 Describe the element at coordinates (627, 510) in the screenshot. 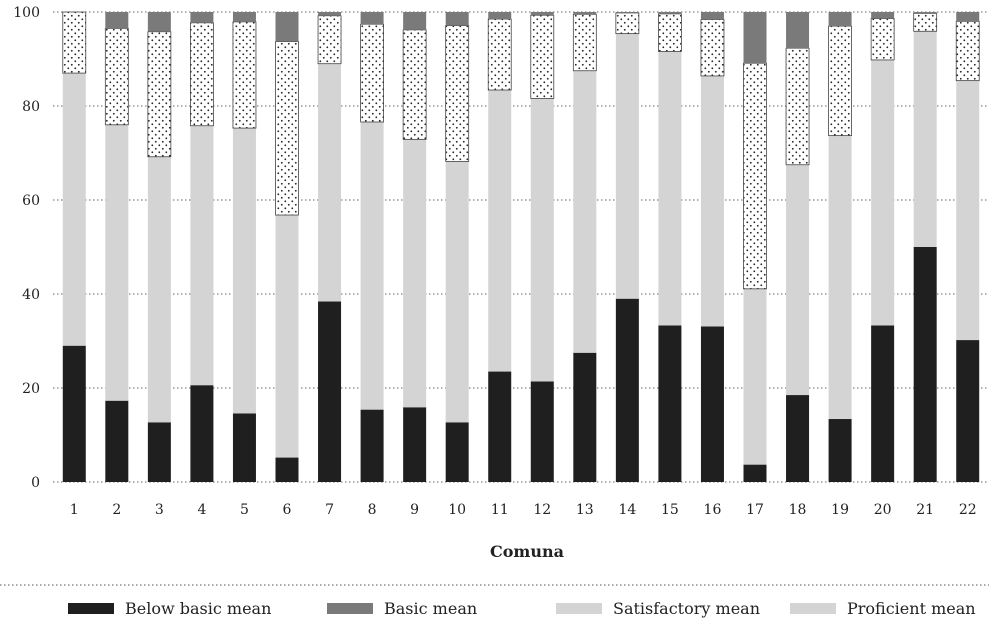

I see `x-tick-label: 14` at that location.